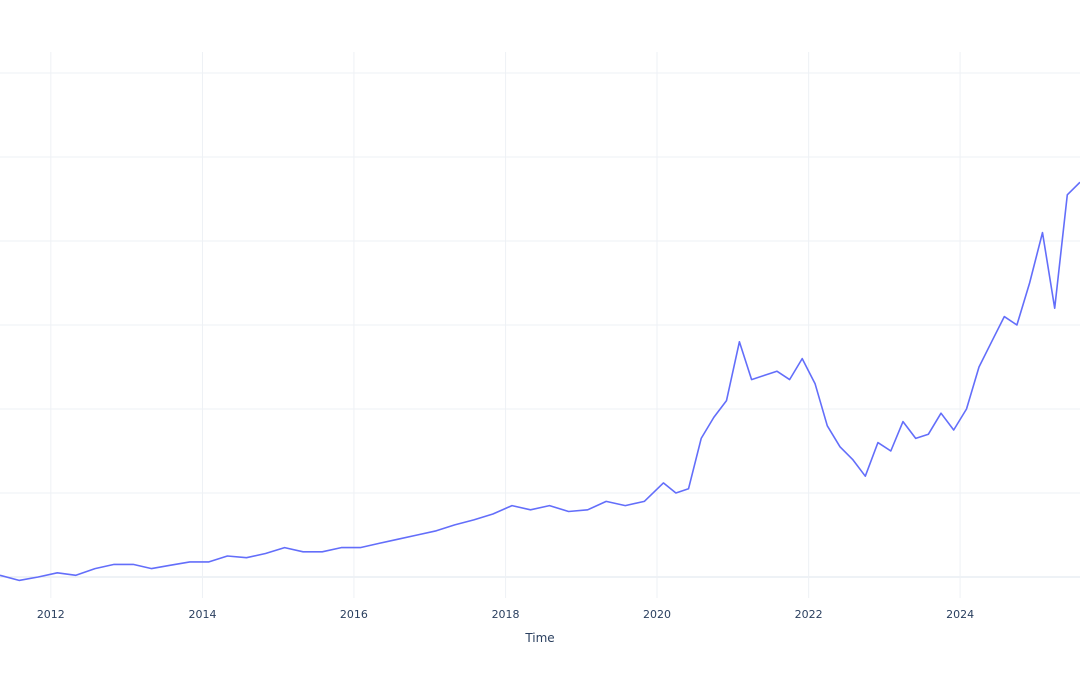  I want to click on x-axis-title: Time, so click(539, 638).